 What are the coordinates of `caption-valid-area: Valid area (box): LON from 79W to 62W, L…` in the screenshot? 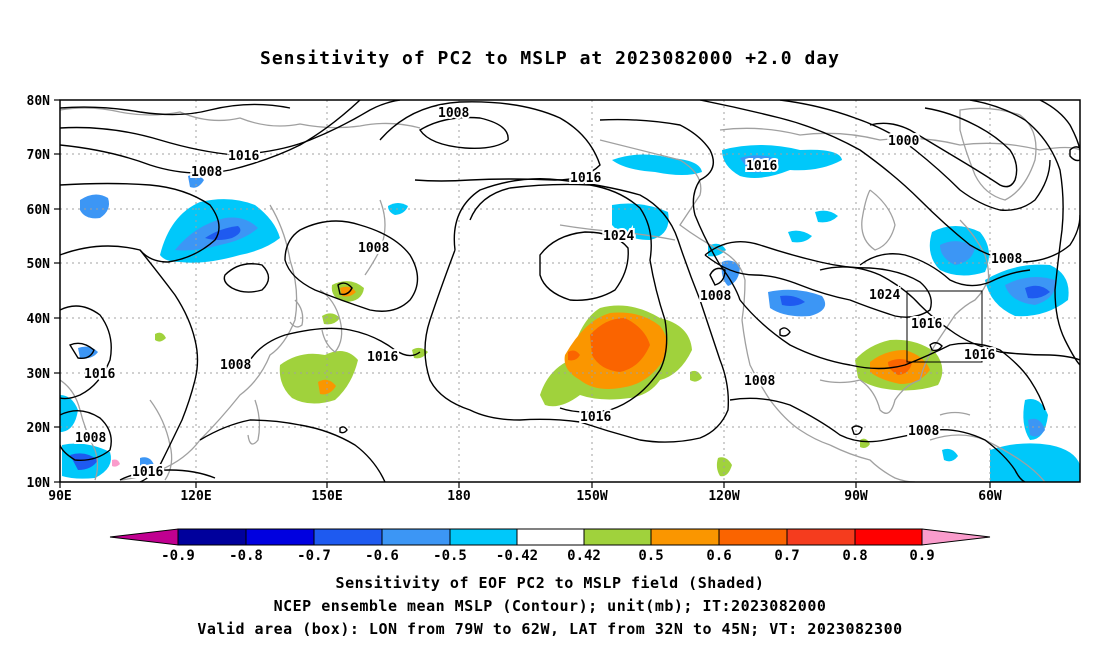 It's located at (550, 629).